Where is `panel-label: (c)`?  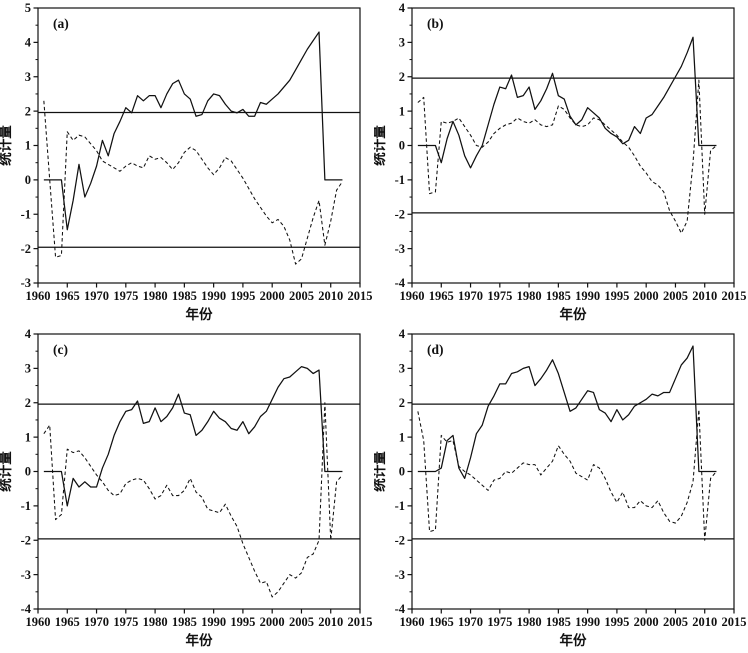 panel-label: (c) is located at coordinates (60, 349).